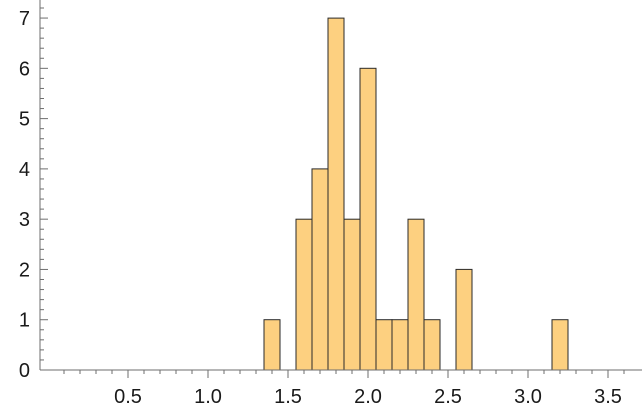 The image size is (642, 416). I want to click on x-tick-label: 0.5, so click(128, 397).